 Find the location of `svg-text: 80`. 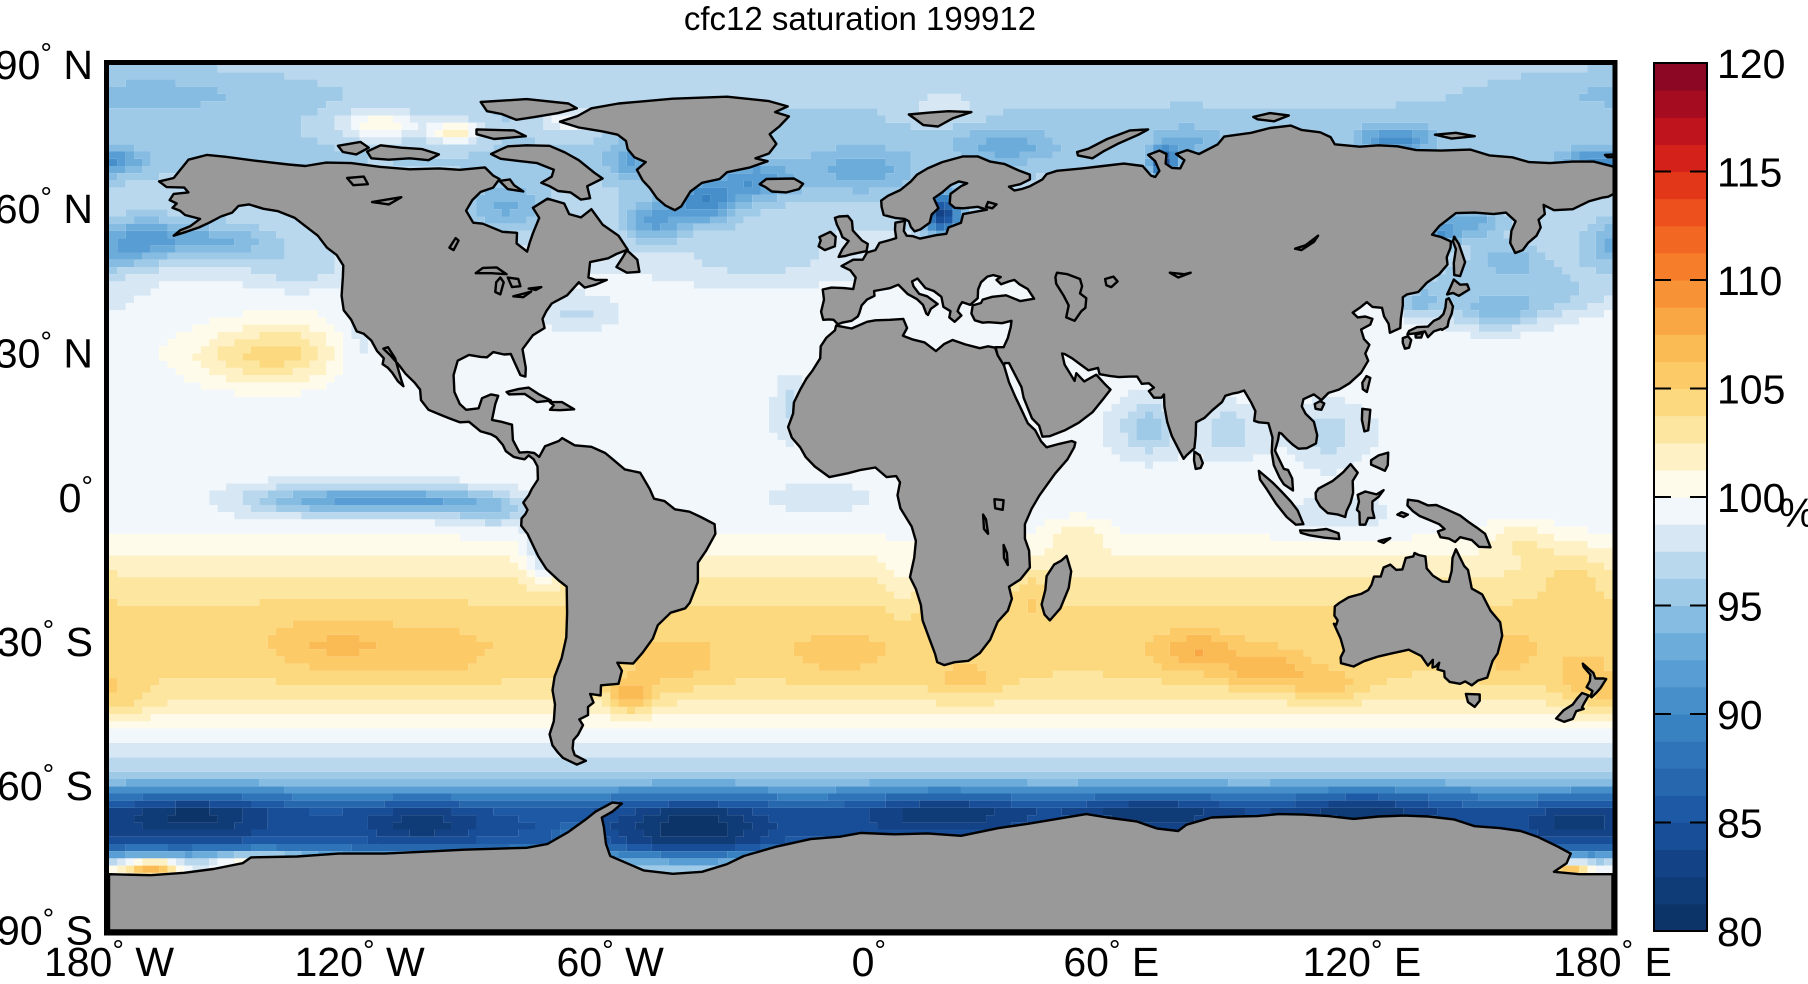

svg-text: 80 is located at coordinates (1740, 932).